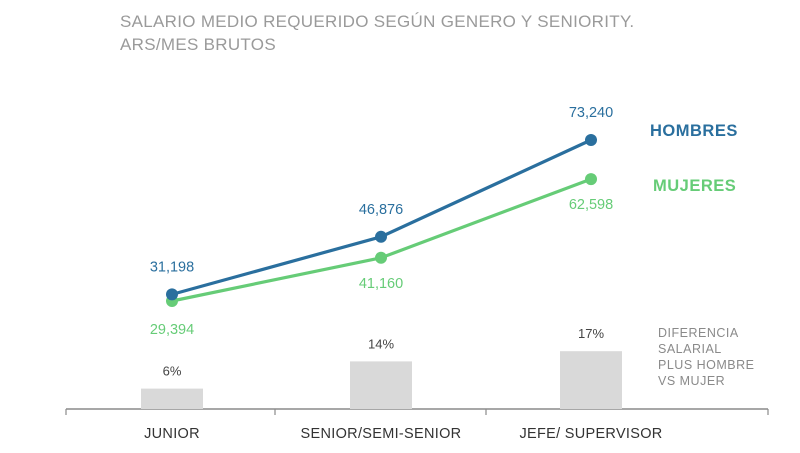 This screenshot has height=453, width=800. Describe the element at coordinates (590, 434) in the screenshot. I see `x-tick-label: JEFE/ SUPERVISOR` at that location.